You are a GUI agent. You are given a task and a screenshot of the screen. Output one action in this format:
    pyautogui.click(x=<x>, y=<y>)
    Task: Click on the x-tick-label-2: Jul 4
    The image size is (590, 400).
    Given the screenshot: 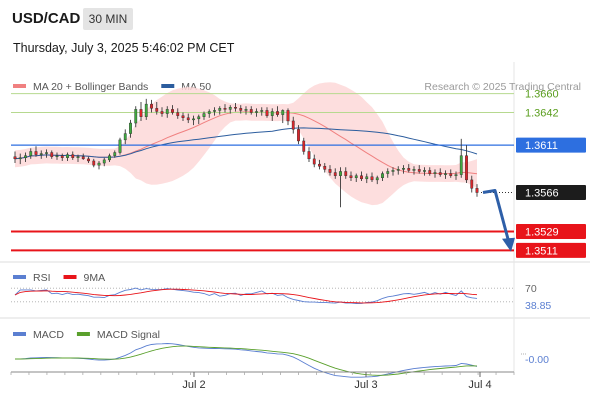 What is the action you would take?
    pyautogui.click(x=479, y=385)
    